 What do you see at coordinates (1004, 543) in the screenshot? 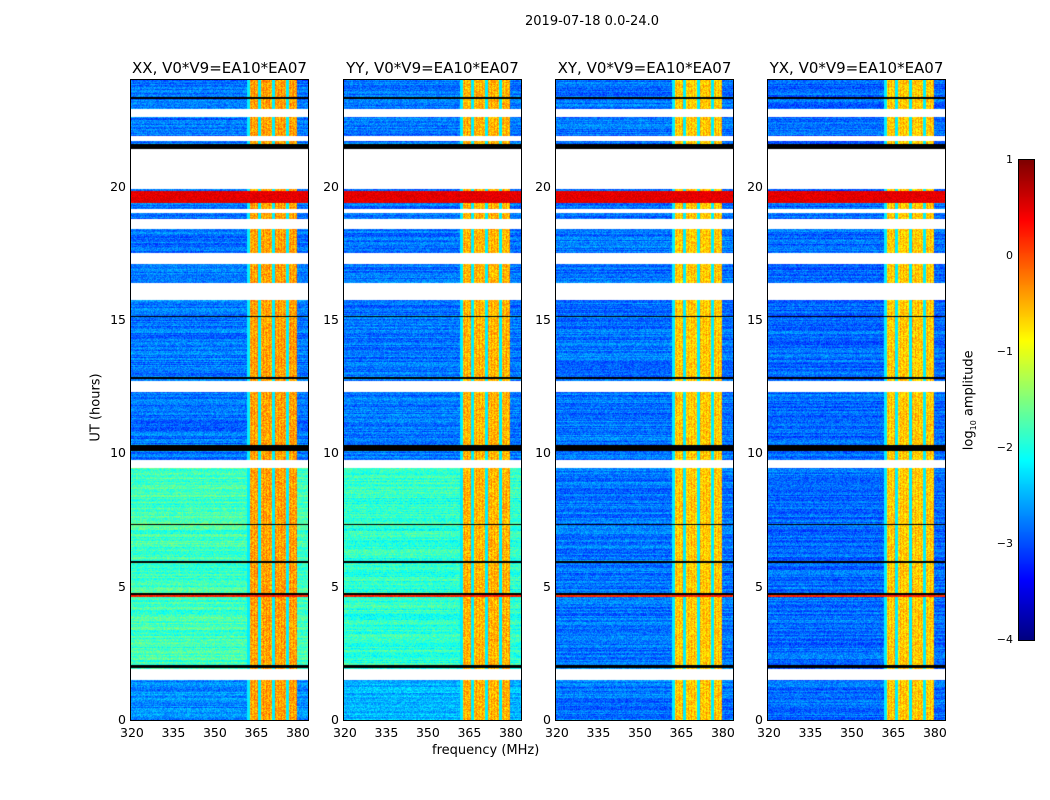
I see `colorbar-tick-label: −3` at bounding box center [1004, 543].